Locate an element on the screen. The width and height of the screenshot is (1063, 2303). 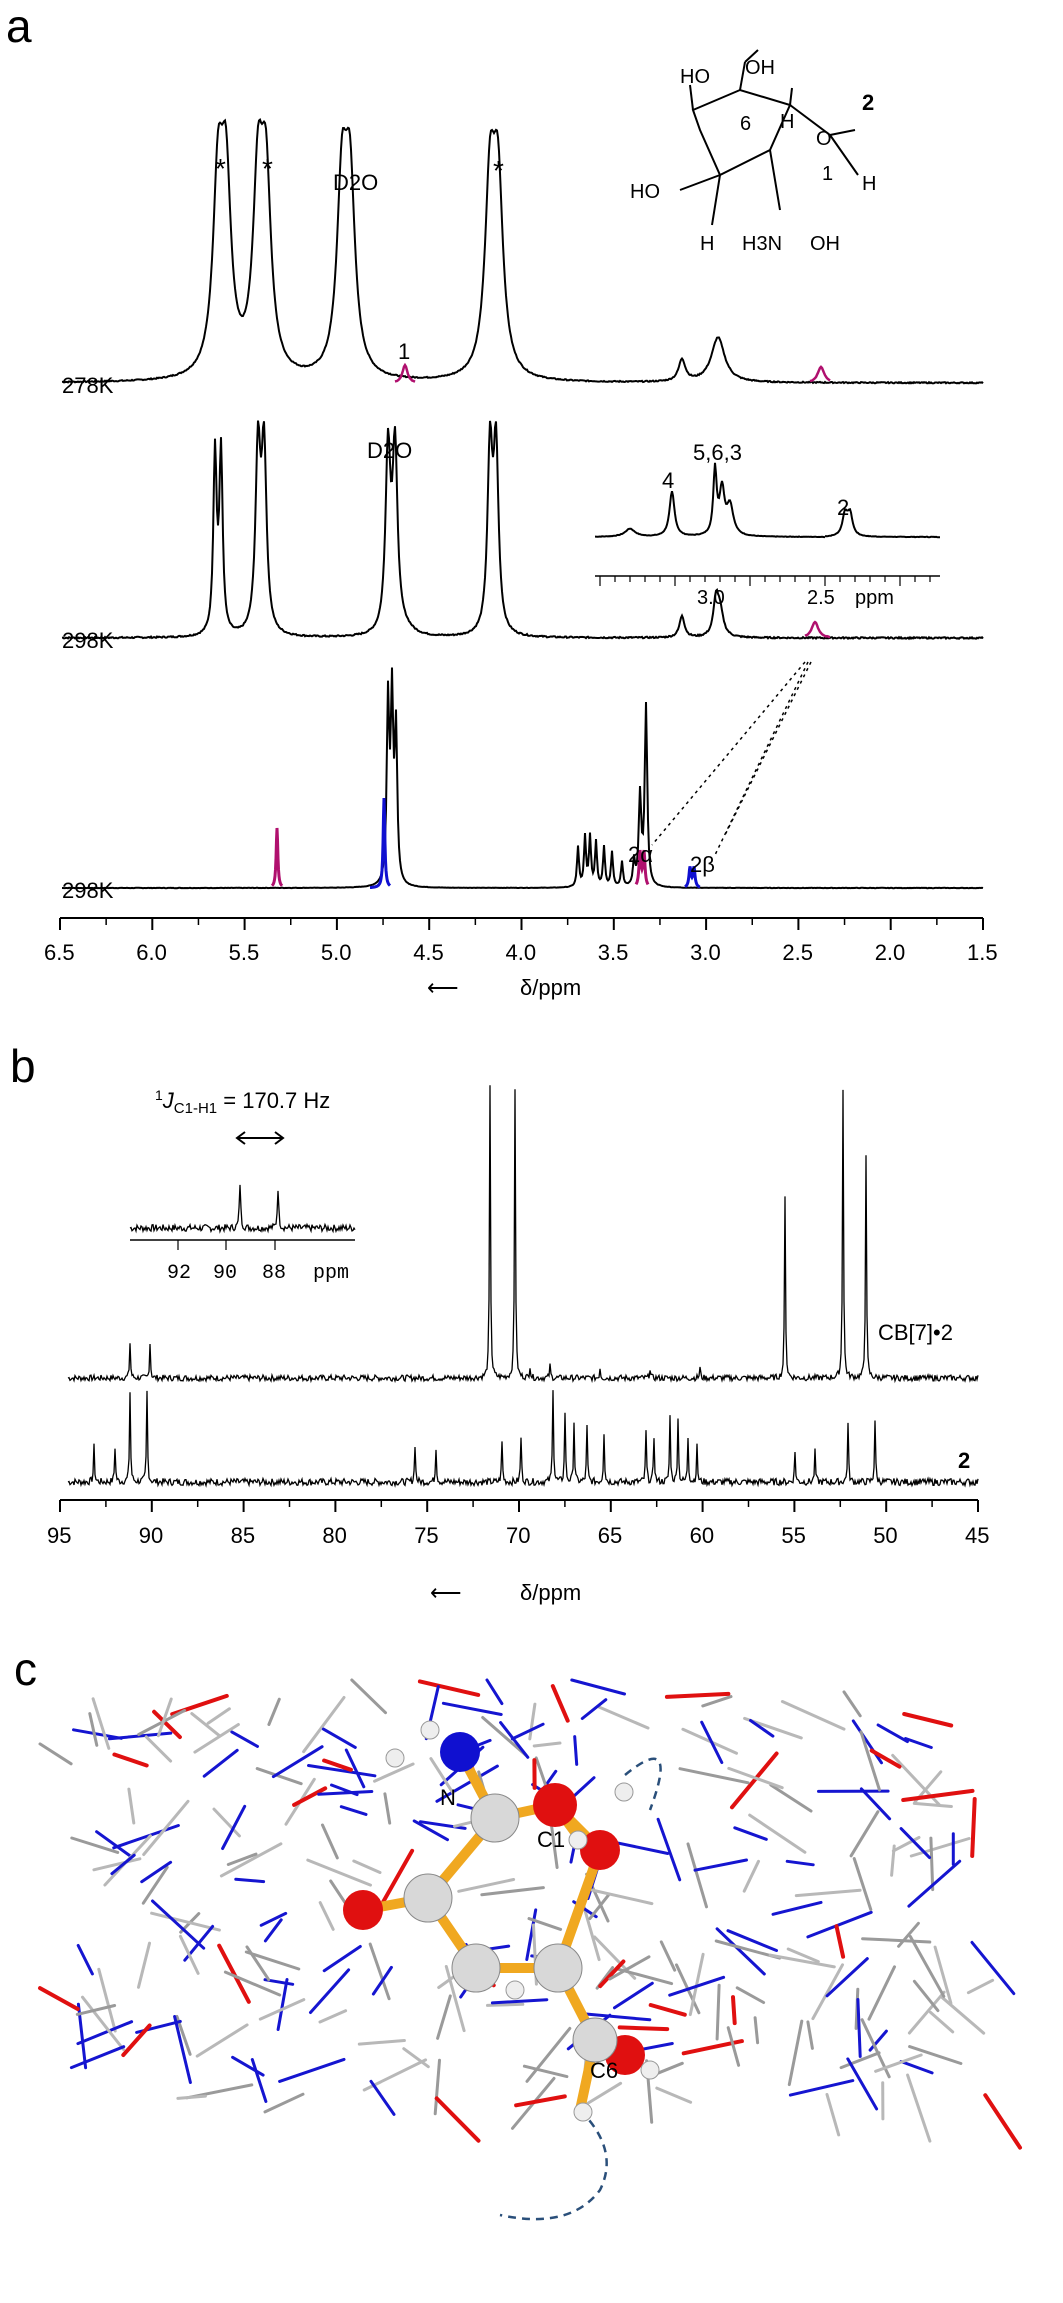
inset-a is located at coordinates (767, 524).